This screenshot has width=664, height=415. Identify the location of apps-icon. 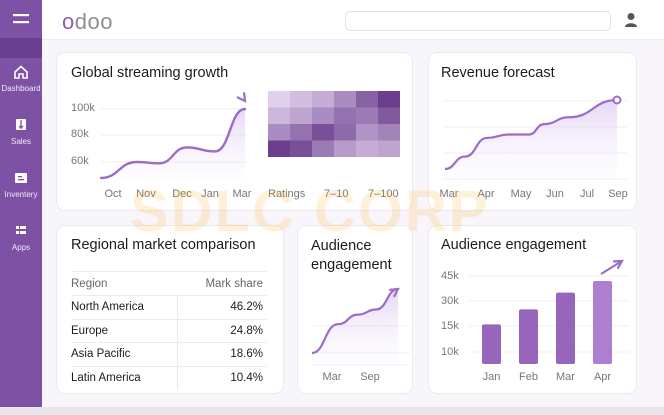
(21, 230).